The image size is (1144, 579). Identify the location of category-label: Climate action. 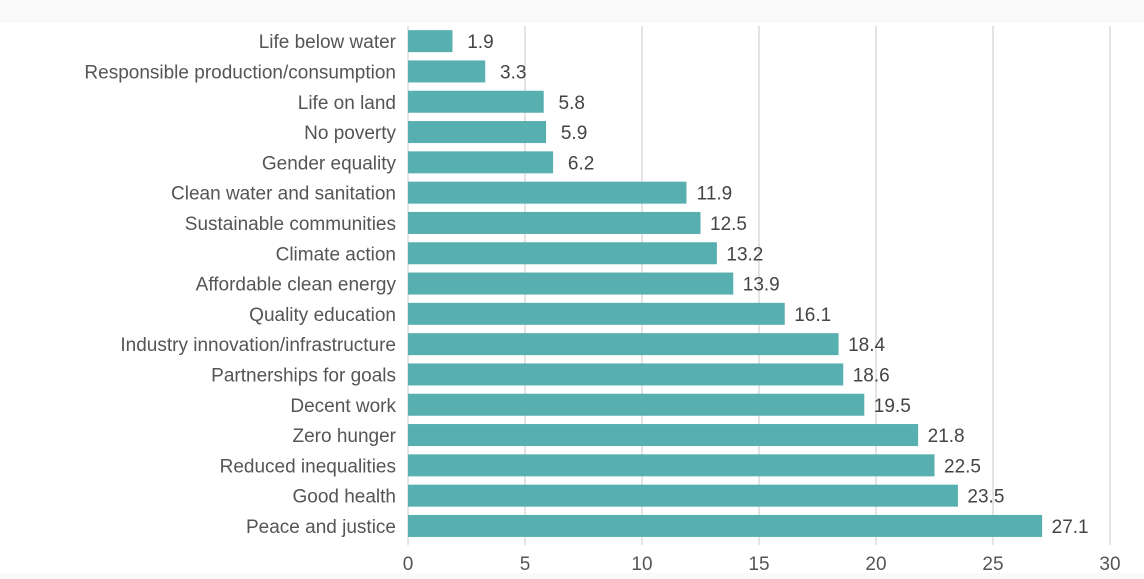
(336, 254).